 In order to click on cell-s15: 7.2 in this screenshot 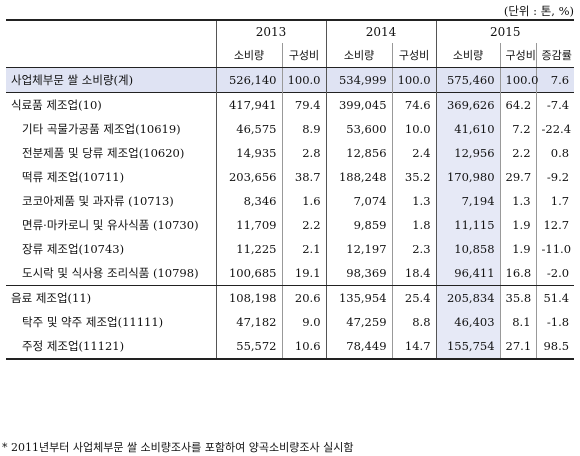, I will do `click(518, 129)`.